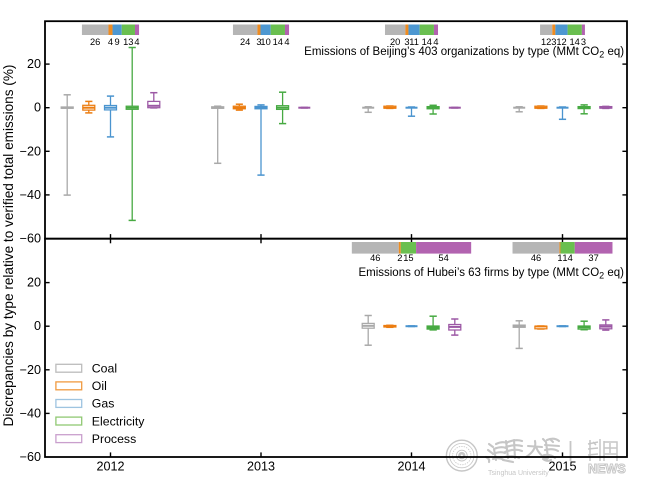  Describe the element at coordinates (117, 42) in the screenshot. I see `svg-text: 9` at that location.